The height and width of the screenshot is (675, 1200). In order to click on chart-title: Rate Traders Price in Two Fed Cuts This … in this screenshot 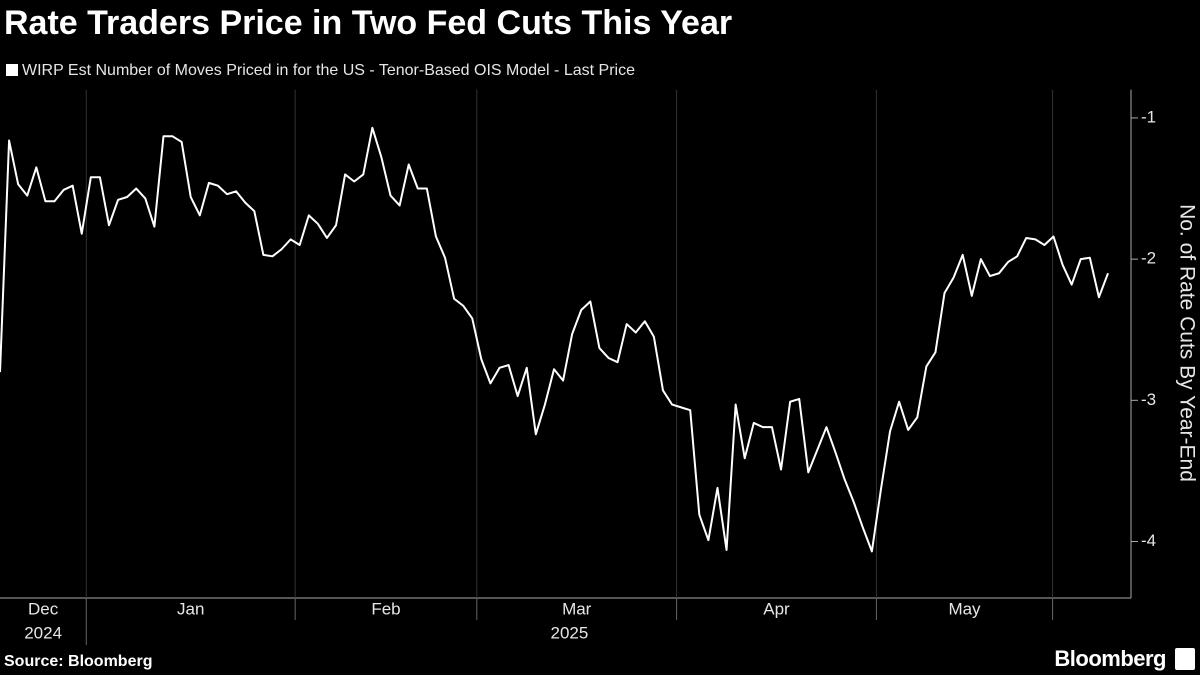, I will do `click(368, 23)`.